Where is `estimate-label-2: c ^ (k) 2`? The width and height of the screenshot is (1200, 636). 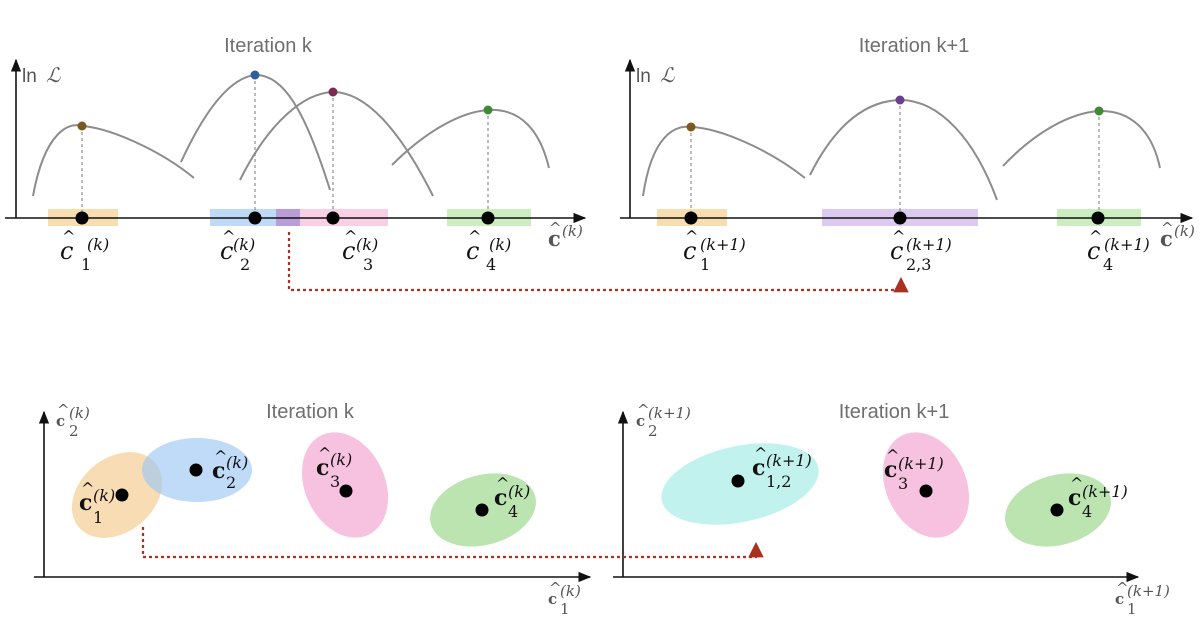 estimate-label-2: c ^ (k) 2 is located at coordinates (237, 250).